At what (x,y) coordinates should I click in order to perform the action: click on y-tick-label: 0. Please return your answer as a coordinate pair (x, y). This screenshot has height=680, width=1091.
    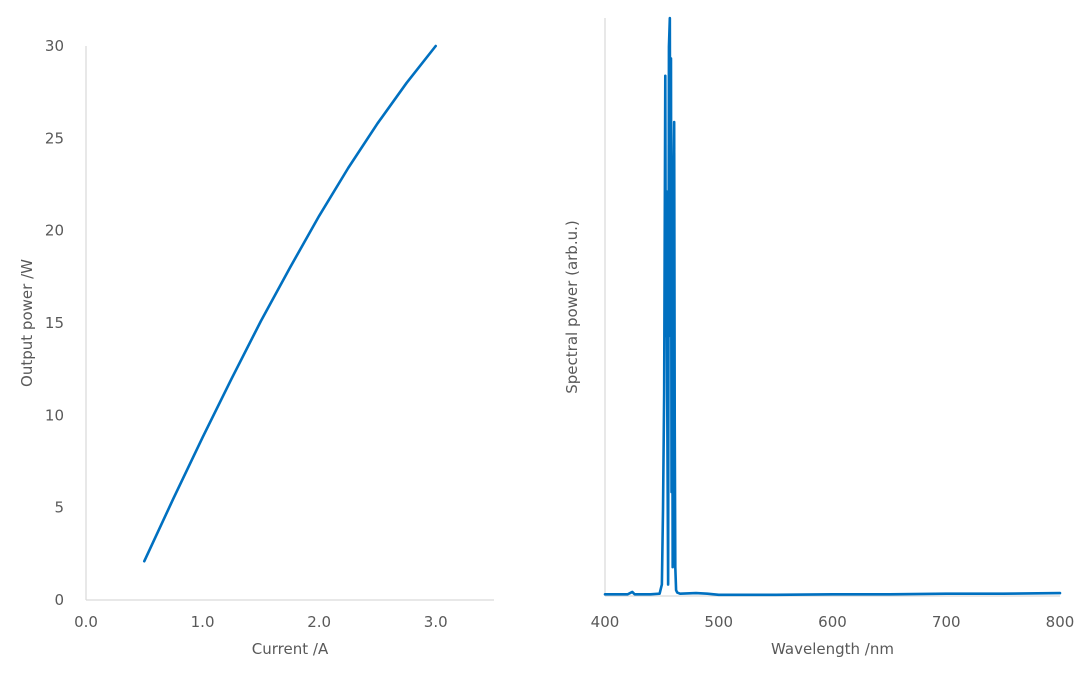
    Looking at the image, I should click on (59, 600).